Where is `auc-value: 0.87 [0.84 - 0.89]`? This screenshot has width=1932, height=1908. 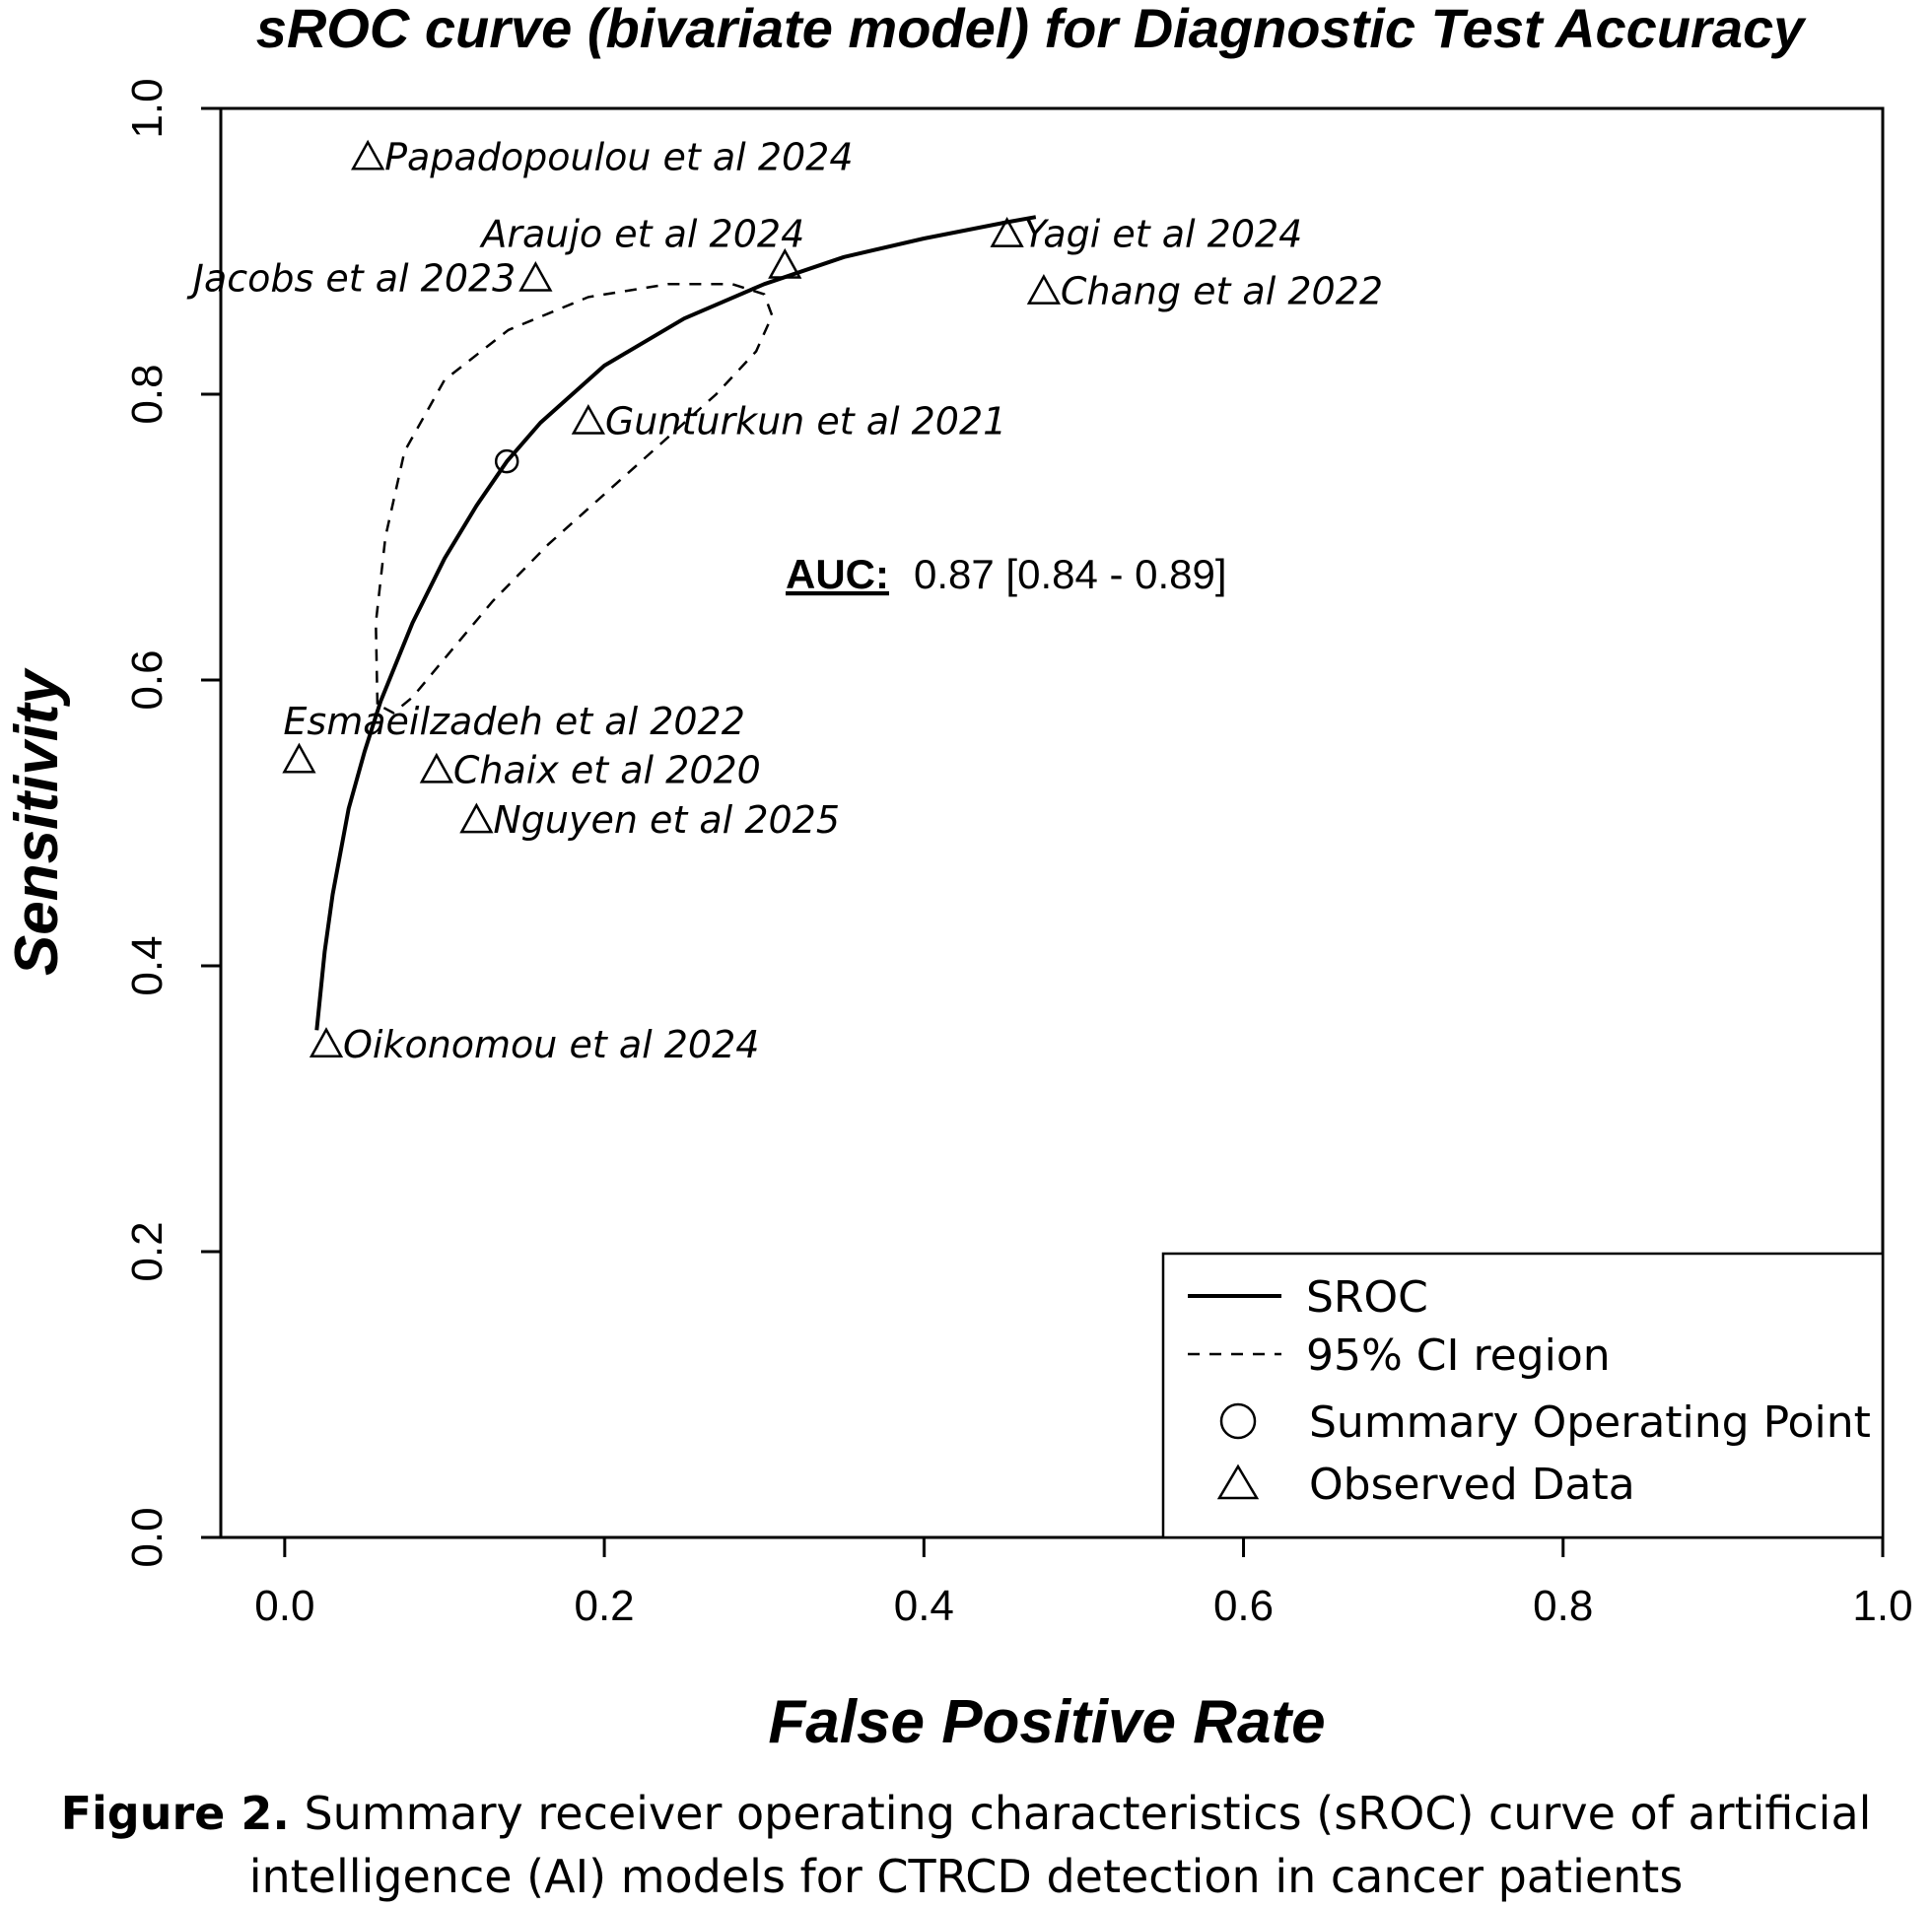
auc-value: 0.87 [0.84 - 0.89] is located at coordinates (1070, 574).